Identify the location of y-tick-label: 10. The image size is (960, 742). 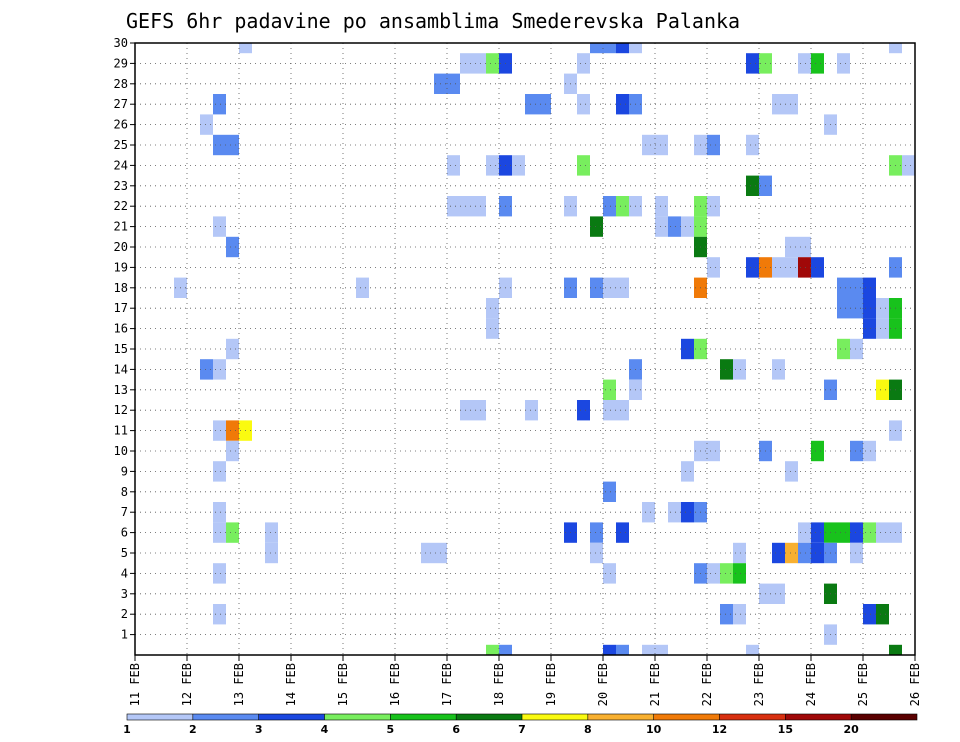
(121, 451).